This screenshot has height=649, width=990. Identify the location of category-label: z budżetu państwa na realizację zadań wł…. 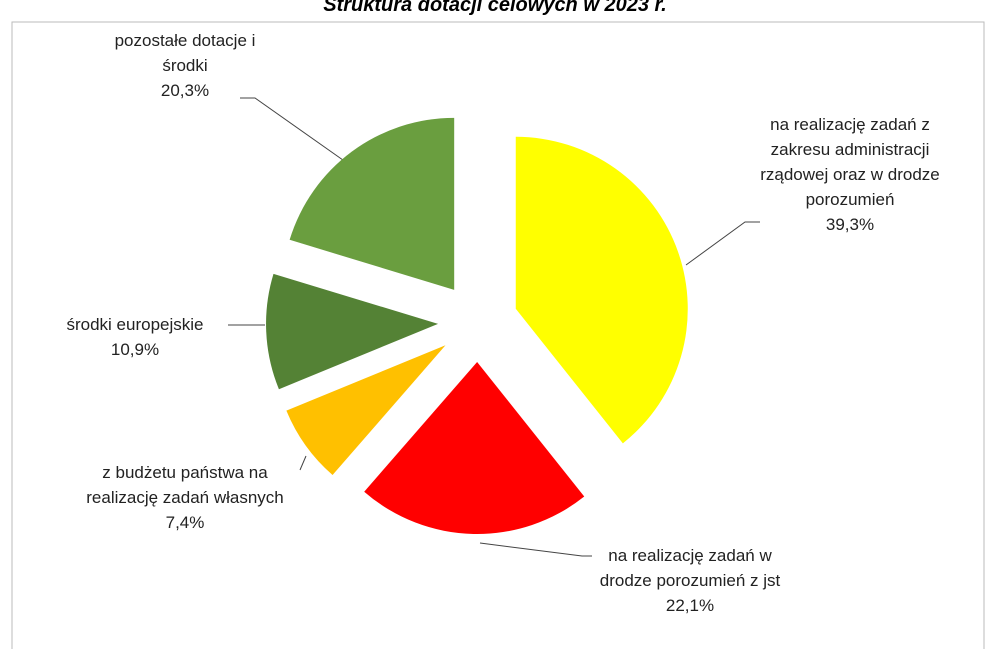
(185, 485).